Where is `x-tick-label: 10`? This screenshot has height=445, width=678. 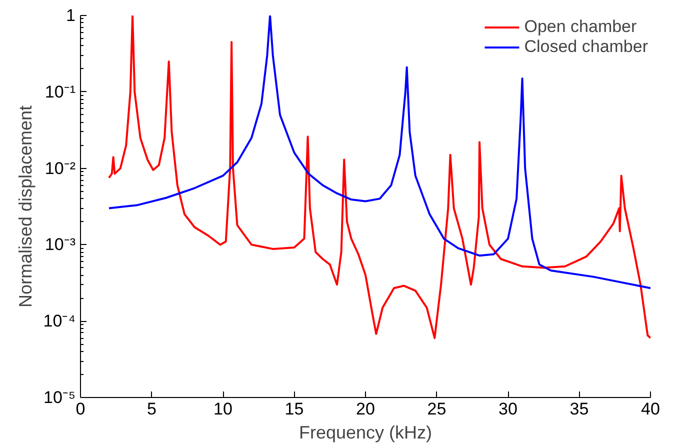 x-tick-label: 10 is located at coordinates (223, 409).